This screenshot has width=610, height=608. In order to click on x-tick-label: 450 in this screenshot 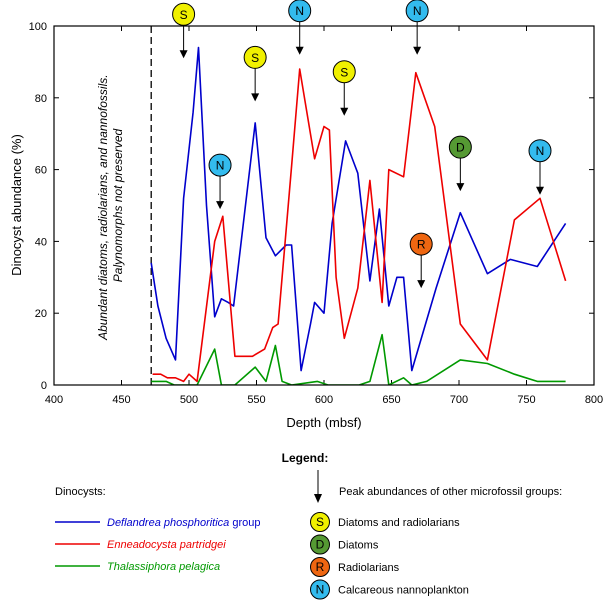, I will do `click(121, 400)`.